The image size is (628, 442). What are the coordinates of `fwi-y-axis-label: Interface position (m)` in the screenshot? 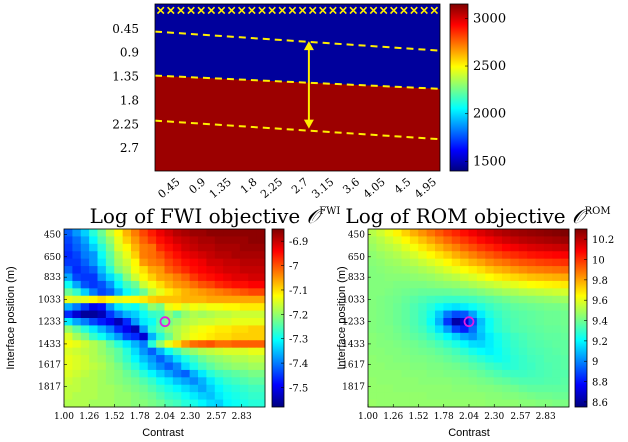 It's located at (11, 317).